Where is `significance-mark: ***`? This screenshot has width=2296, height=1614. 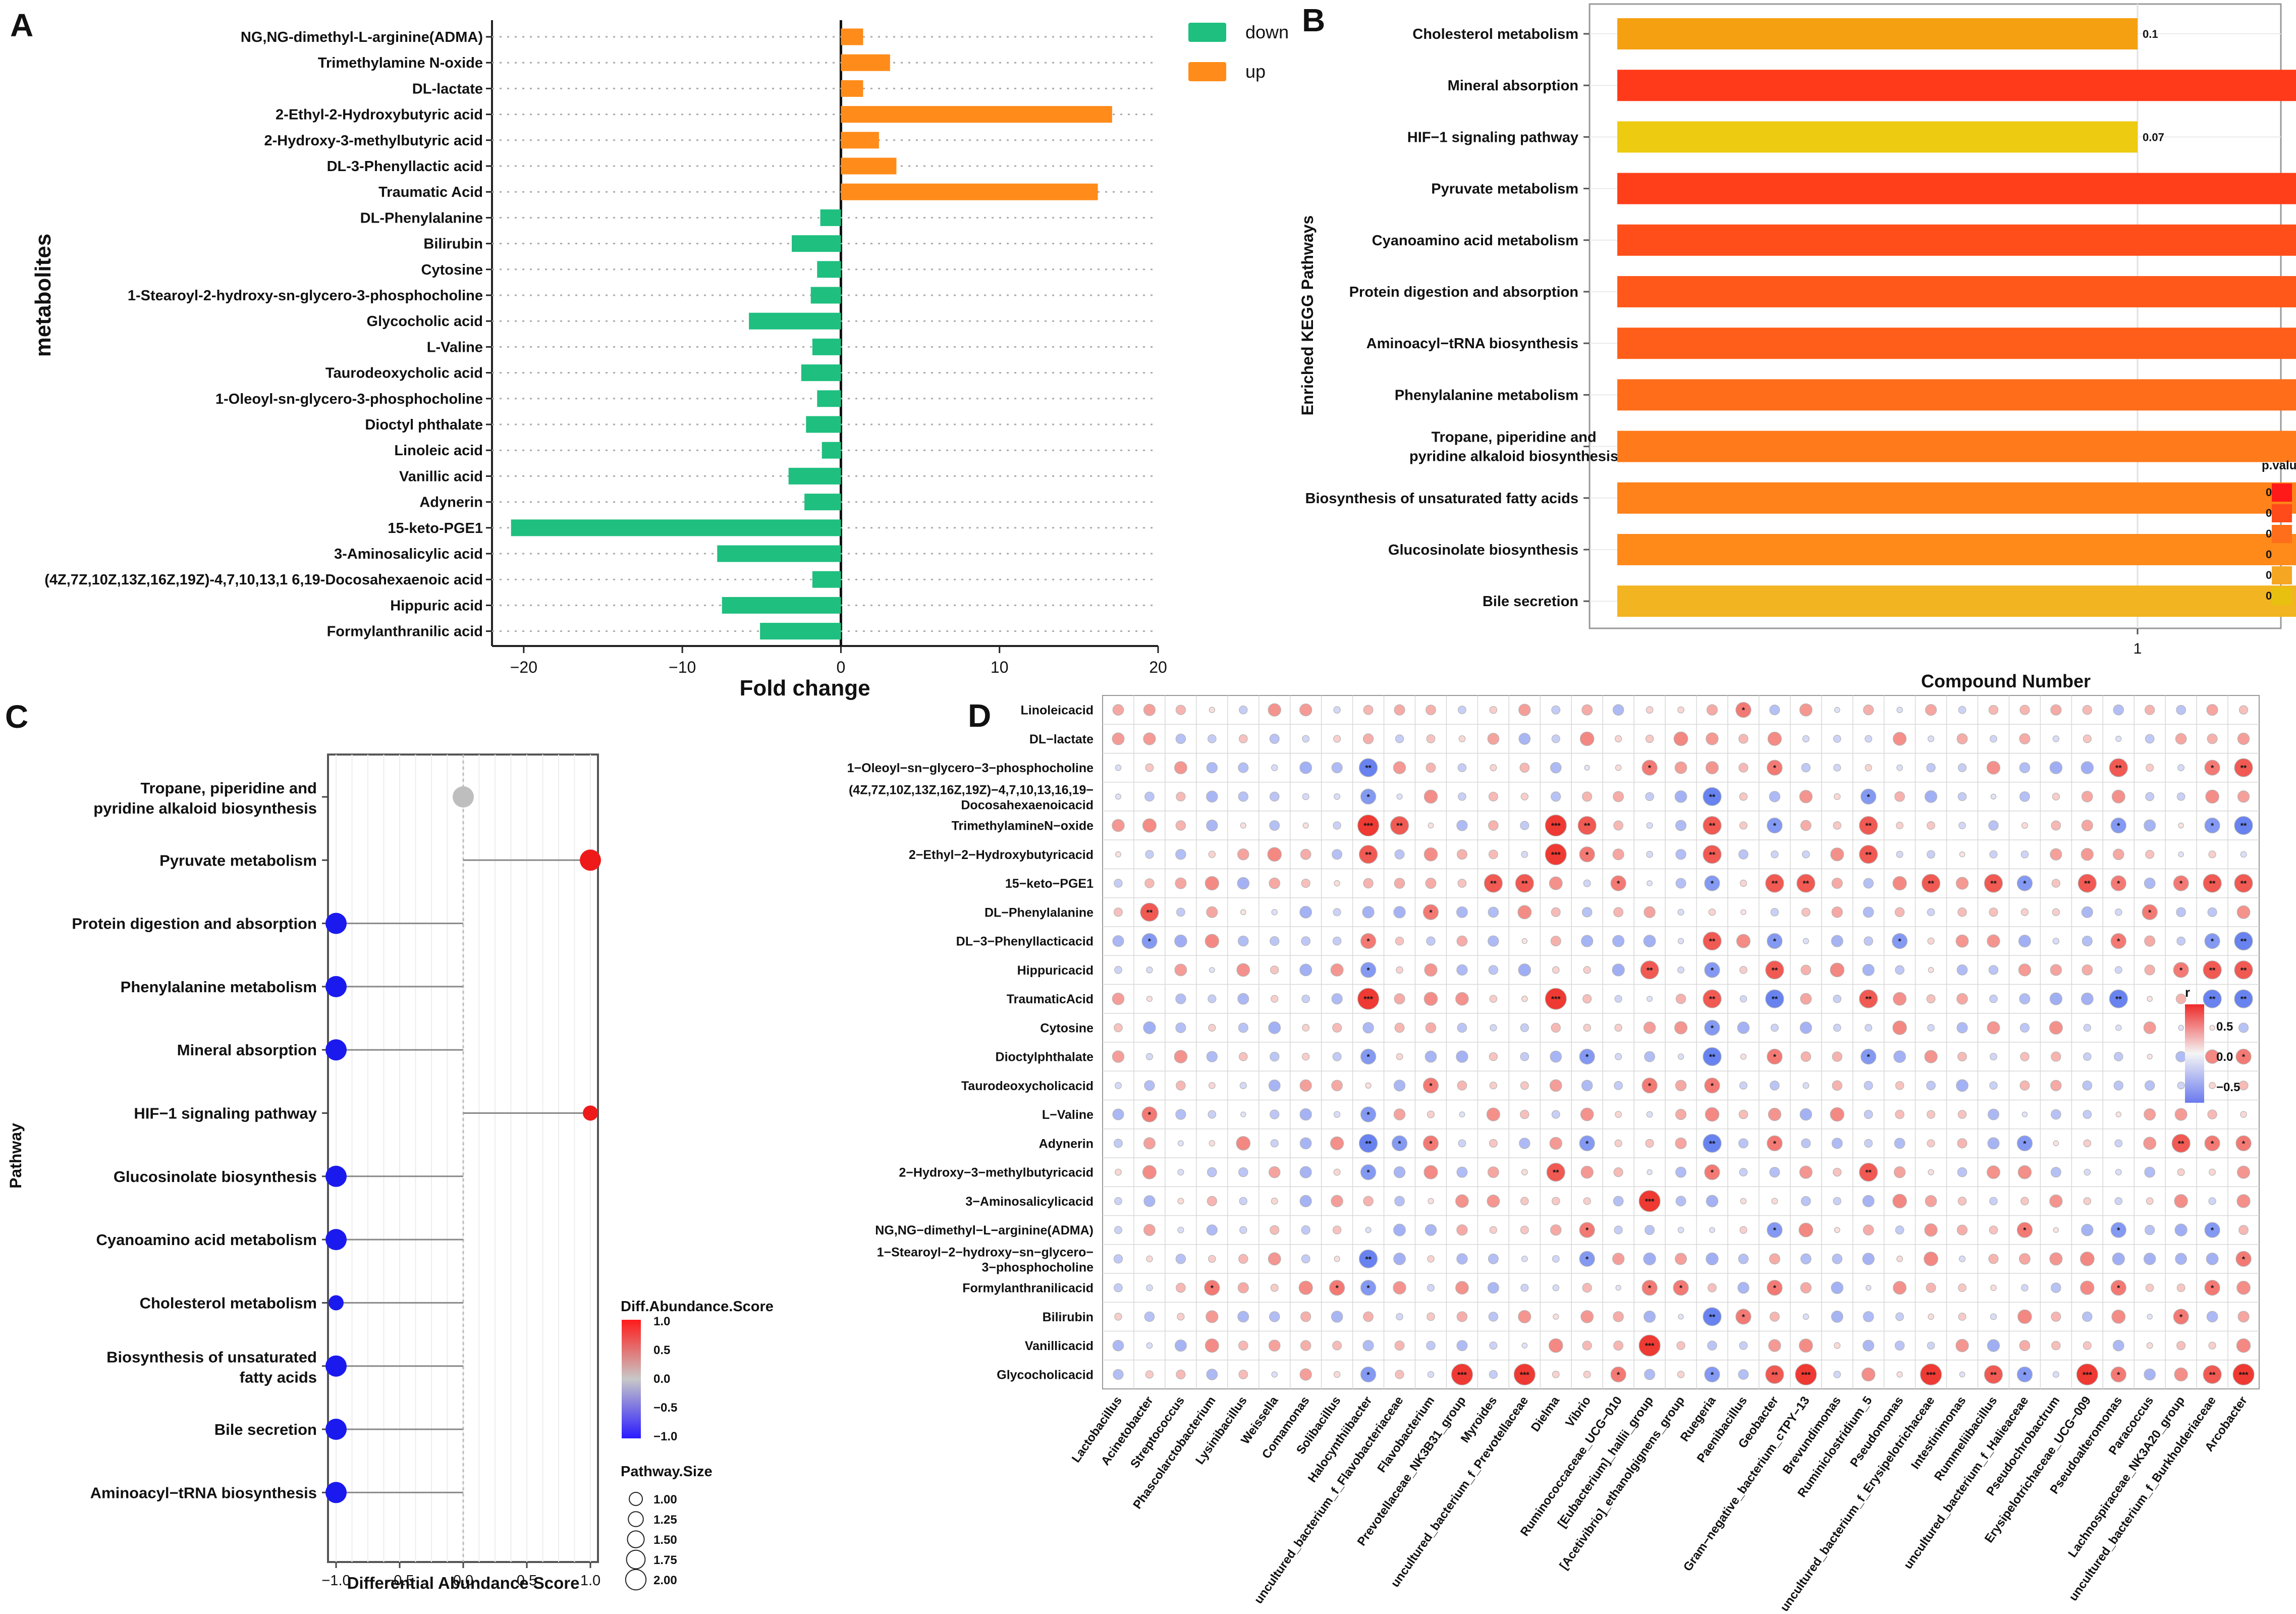
significance-mark: *** is located at coordinates (1650, 1346).